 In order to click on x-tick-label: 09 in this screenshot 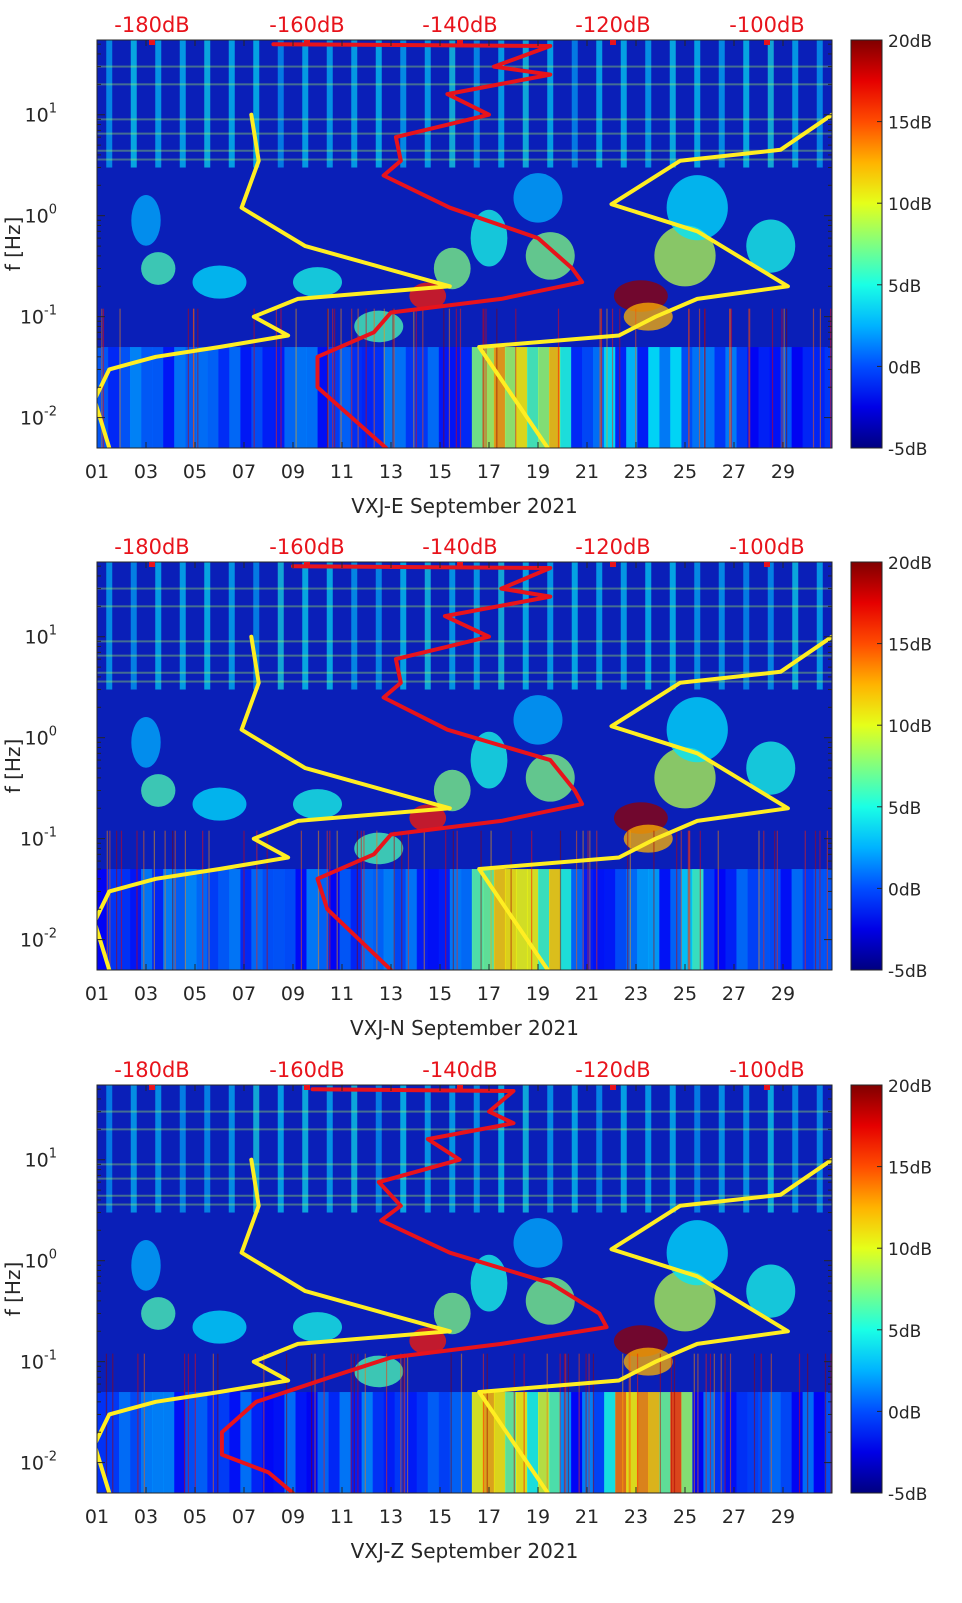, I will do `click(293, 1517)`.